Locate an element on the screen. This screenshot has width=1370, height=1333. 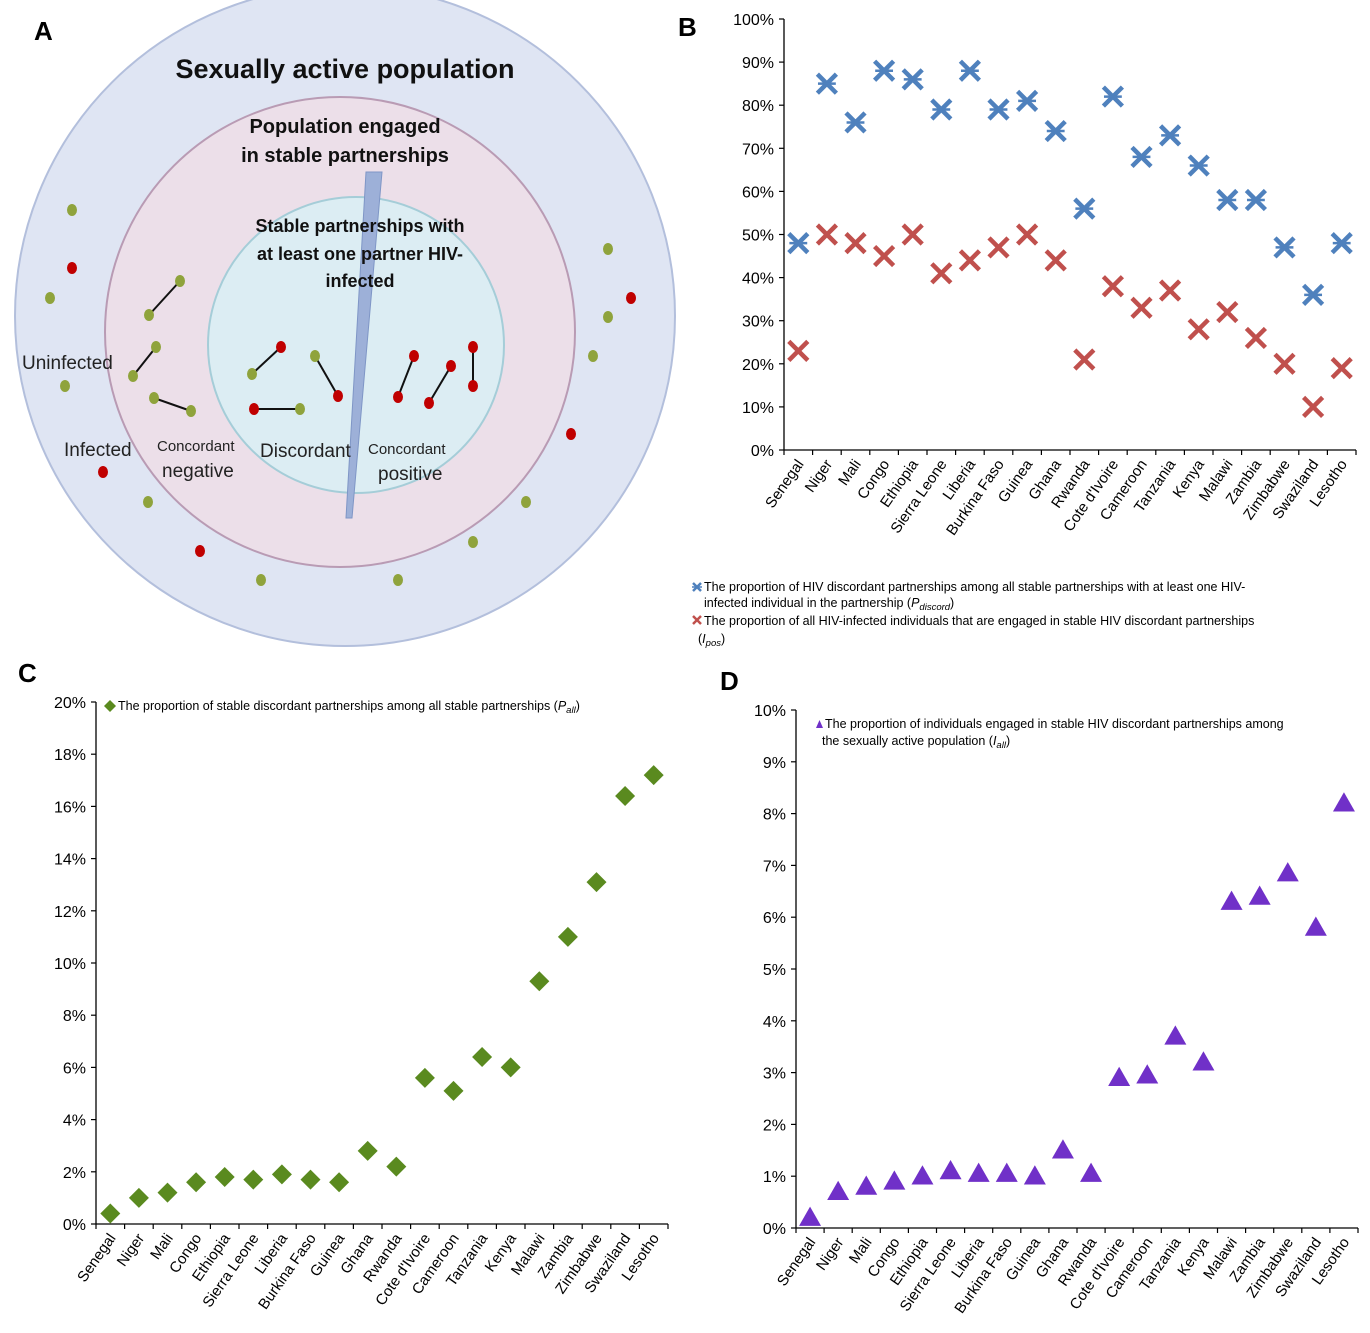
legend-red-symbol: I is located at coordinates (704, 639).